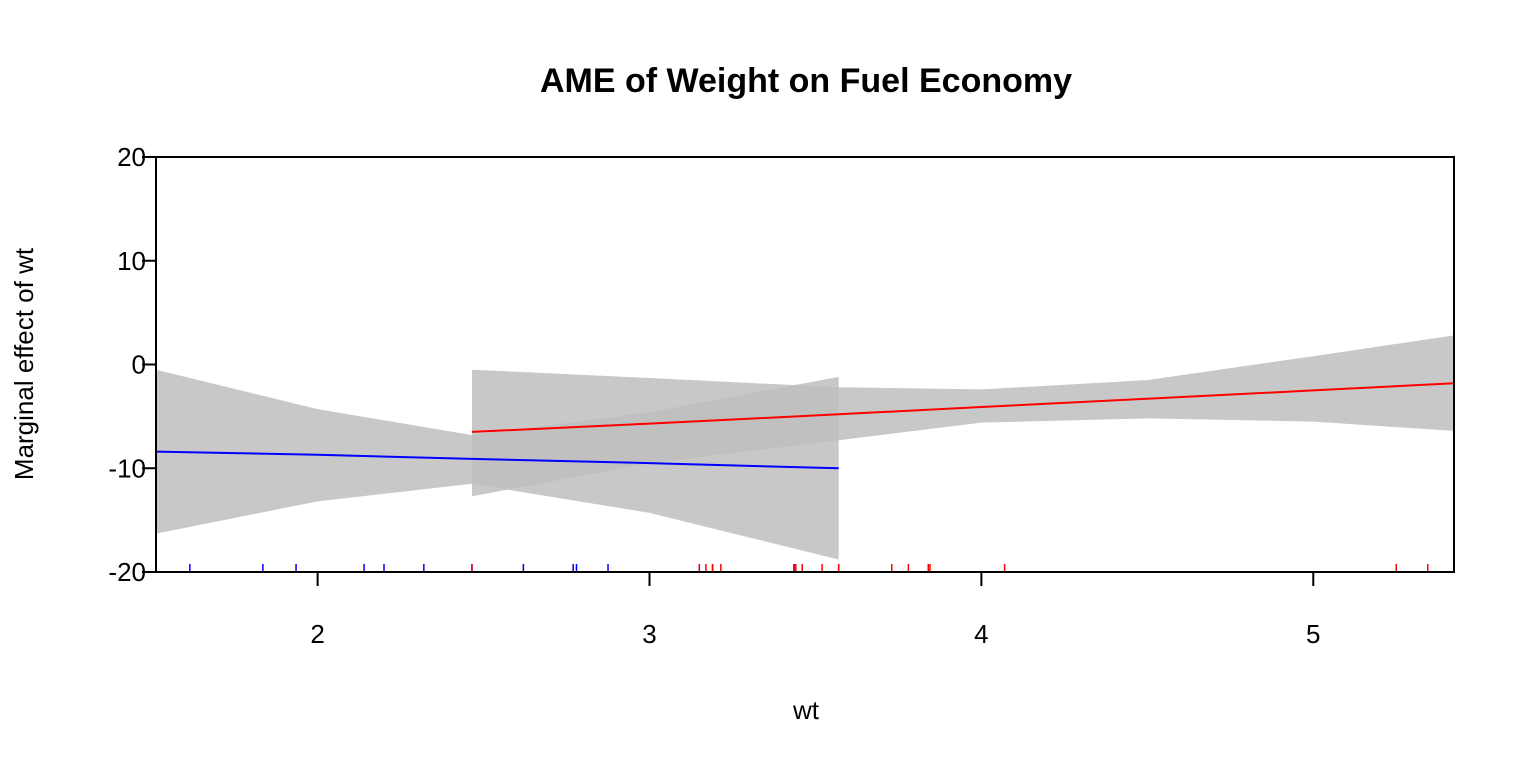 The width and height of the screenshot is (1536, 768). Describe the element at coordinates (815, 610) in the screenshot. I see `x-axis: 2 3 4 5` at that location.